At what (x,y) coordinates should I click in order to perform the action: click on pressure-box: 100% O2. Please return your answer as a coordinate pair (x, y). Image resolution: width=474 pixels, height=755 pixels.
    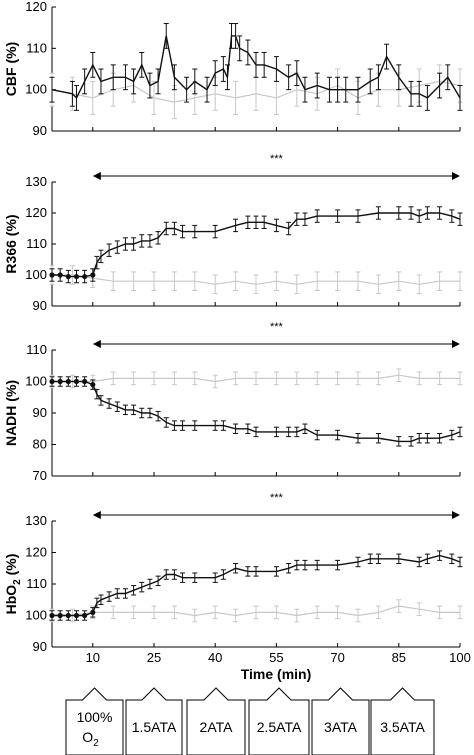
    Looking at the image, I should click on (94, 721).